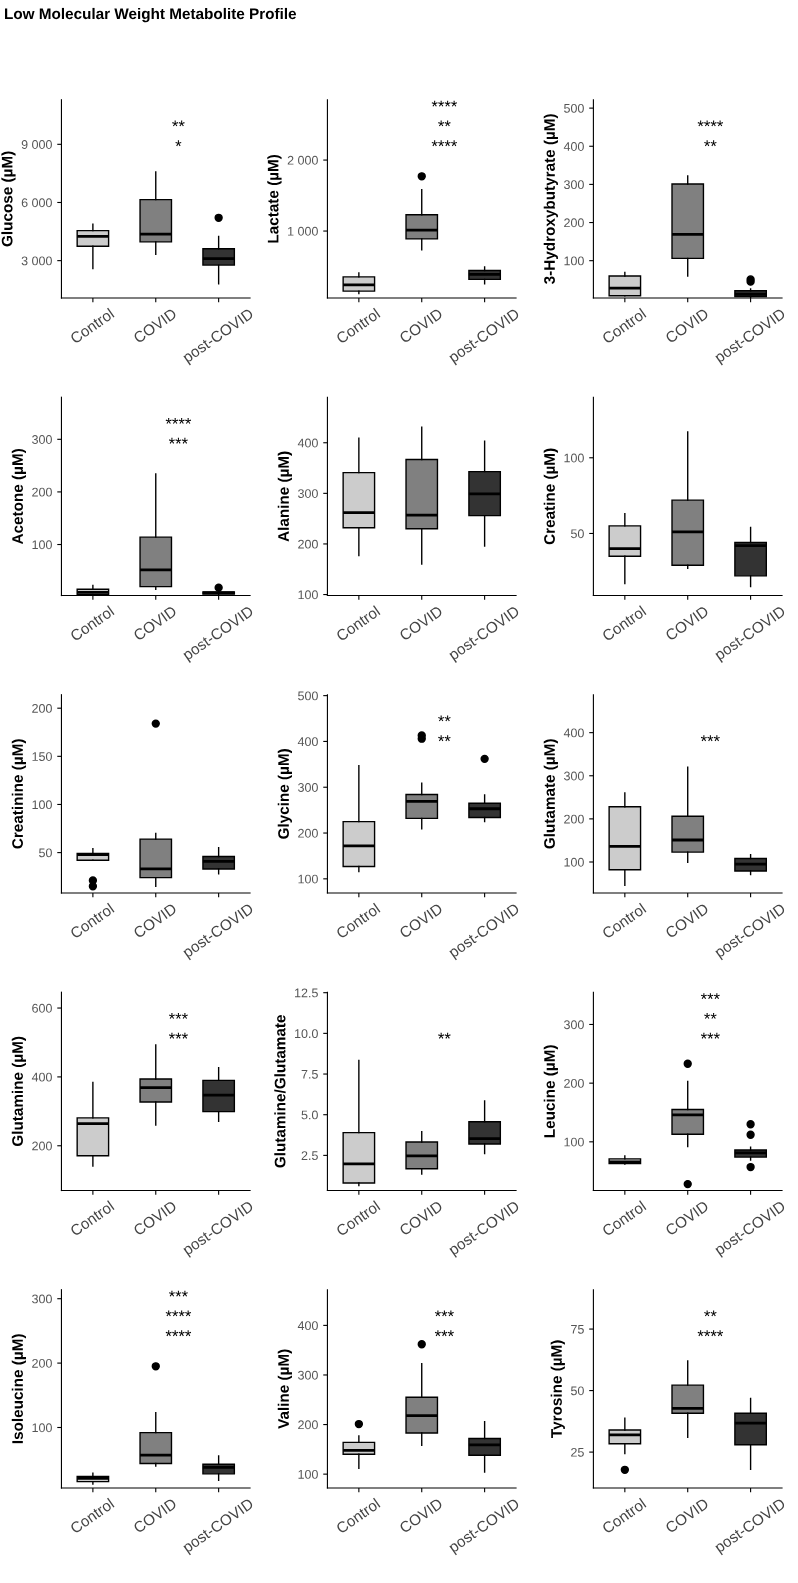  Describe the element at coordinates (8, 199) in the screenshot. I see `y-axis-title: Glucose (µM)` at that location.